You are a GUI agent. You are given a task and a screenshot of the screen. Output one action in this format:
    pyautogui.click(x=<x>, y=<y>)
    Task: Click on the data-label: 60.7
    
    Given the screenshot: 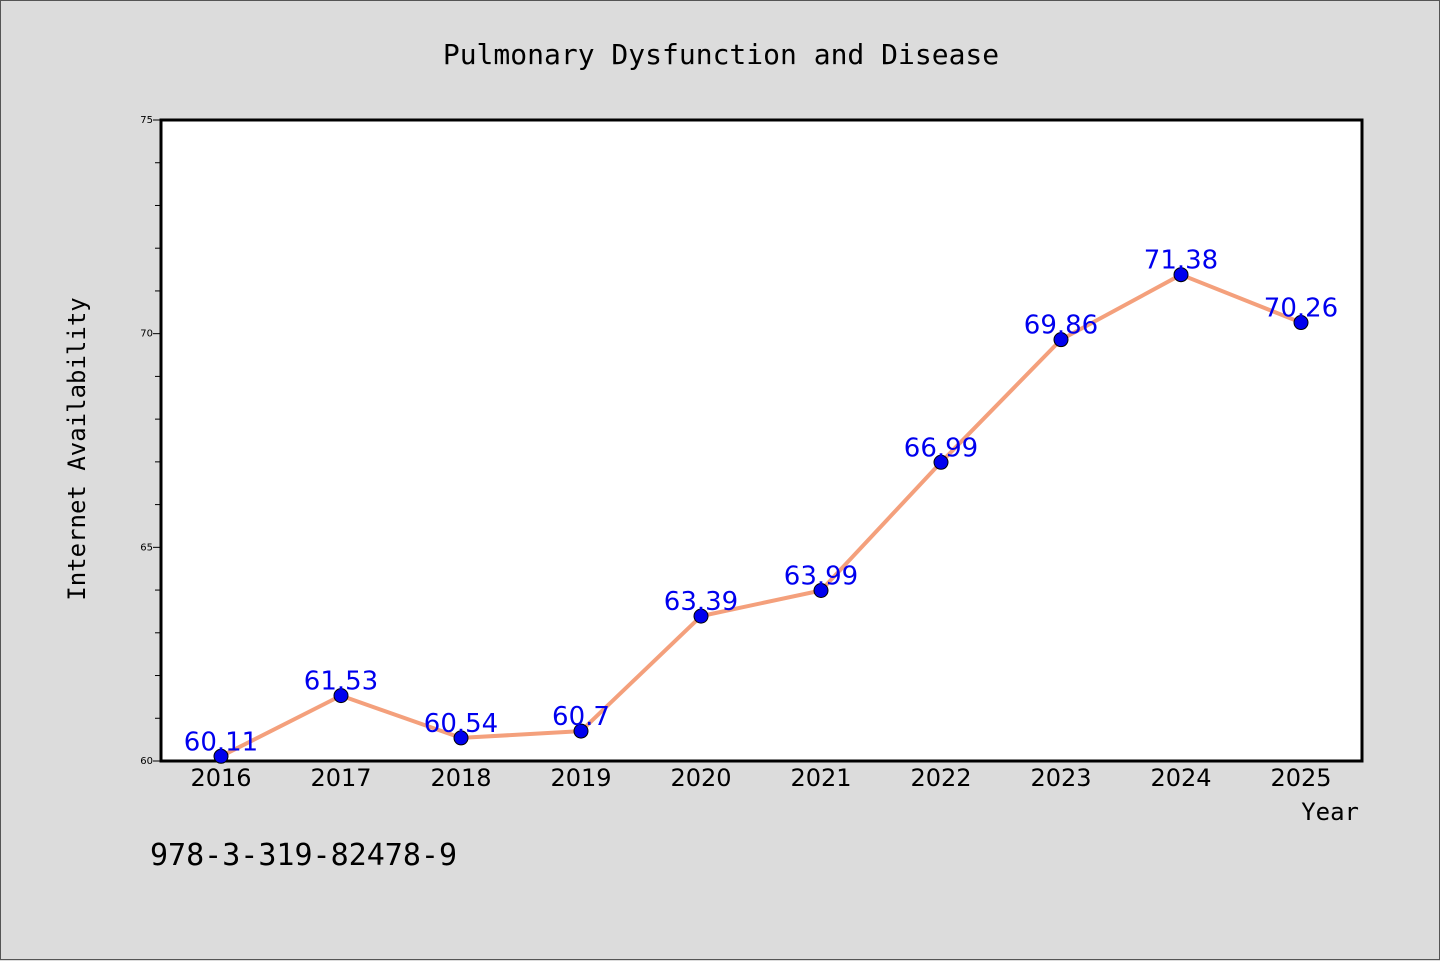 What is the action you would take?
    pyautogui.click(x=581, y=717)
    